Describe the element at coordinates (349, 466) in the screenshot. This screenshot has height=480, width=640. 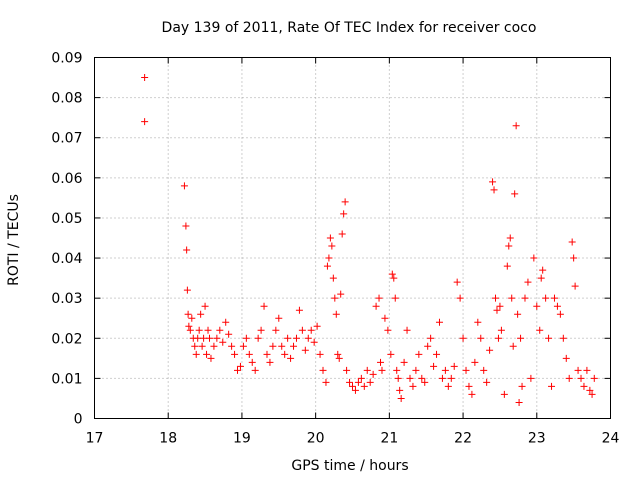
I see `x-axis-label: GPS time / hours` at that location.